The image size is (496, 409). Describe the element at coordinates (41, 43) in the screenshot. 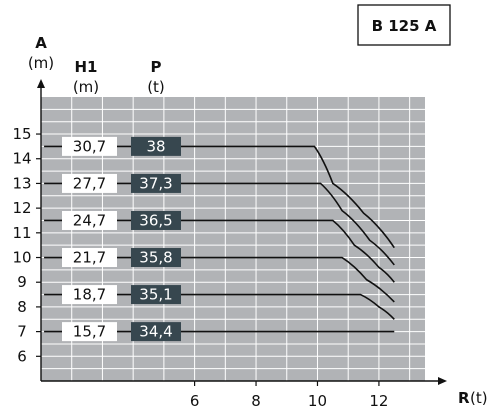

I see `y-axis-label: A` at that location.